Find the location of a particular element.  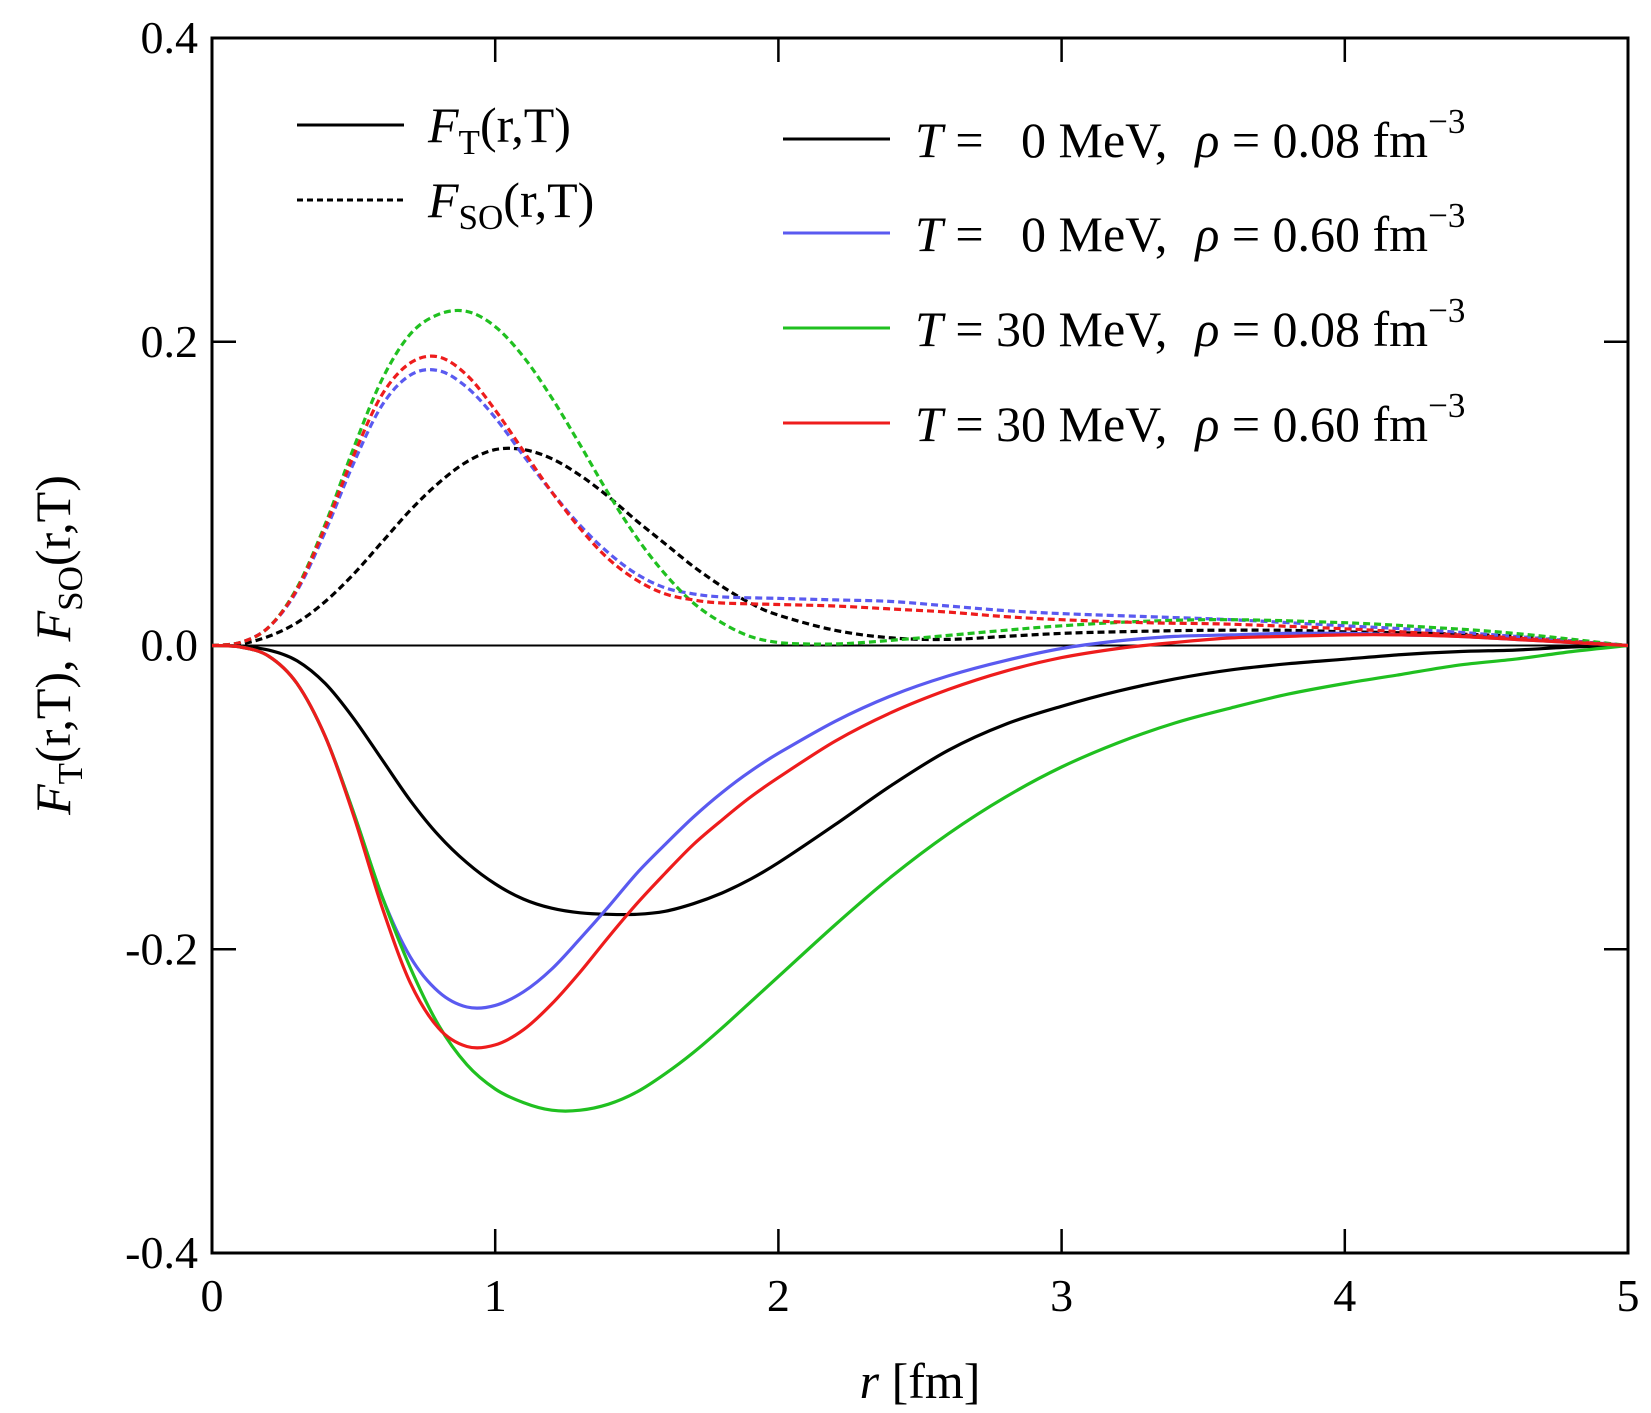

series-legend-item: T = 30 MeV, ρ = 0.60 fm−3 is located at coordinates (1124, 419).